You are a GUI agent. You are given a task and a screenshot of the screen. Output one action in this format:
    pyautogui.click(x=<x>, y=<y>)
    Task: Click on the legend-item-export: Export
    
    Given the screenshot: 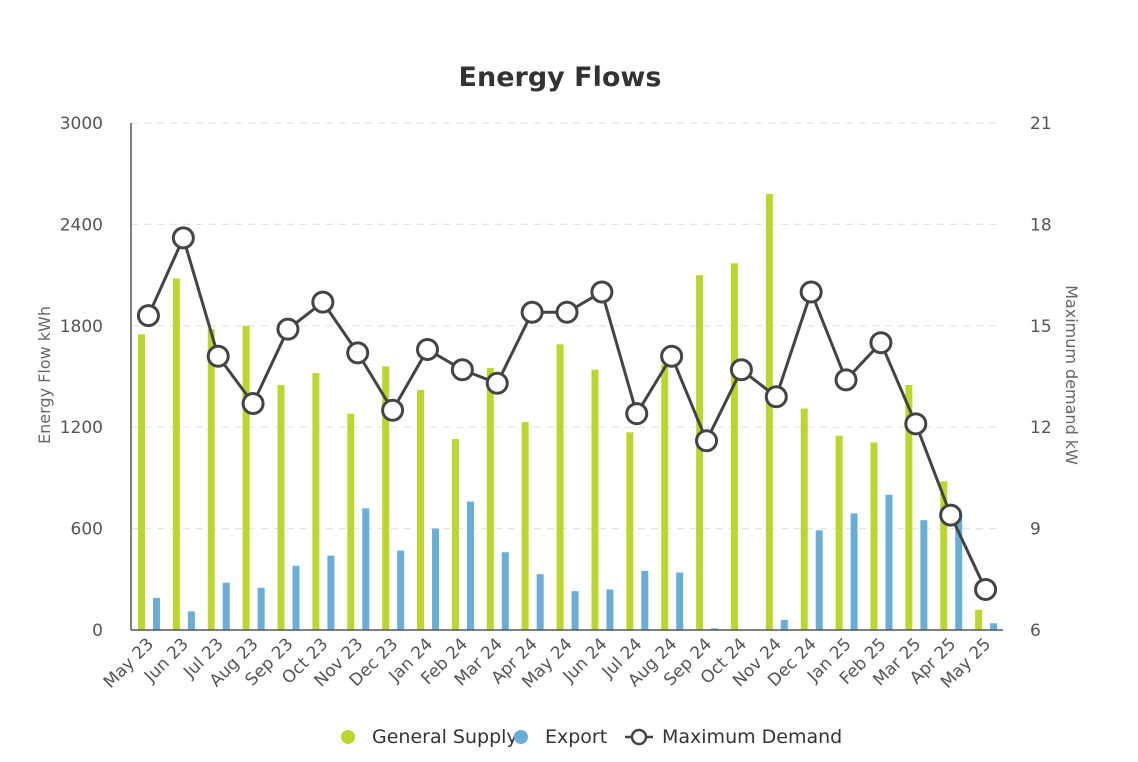 What is the action you would take?
    pyautogui.click(x=560, y=737)
    